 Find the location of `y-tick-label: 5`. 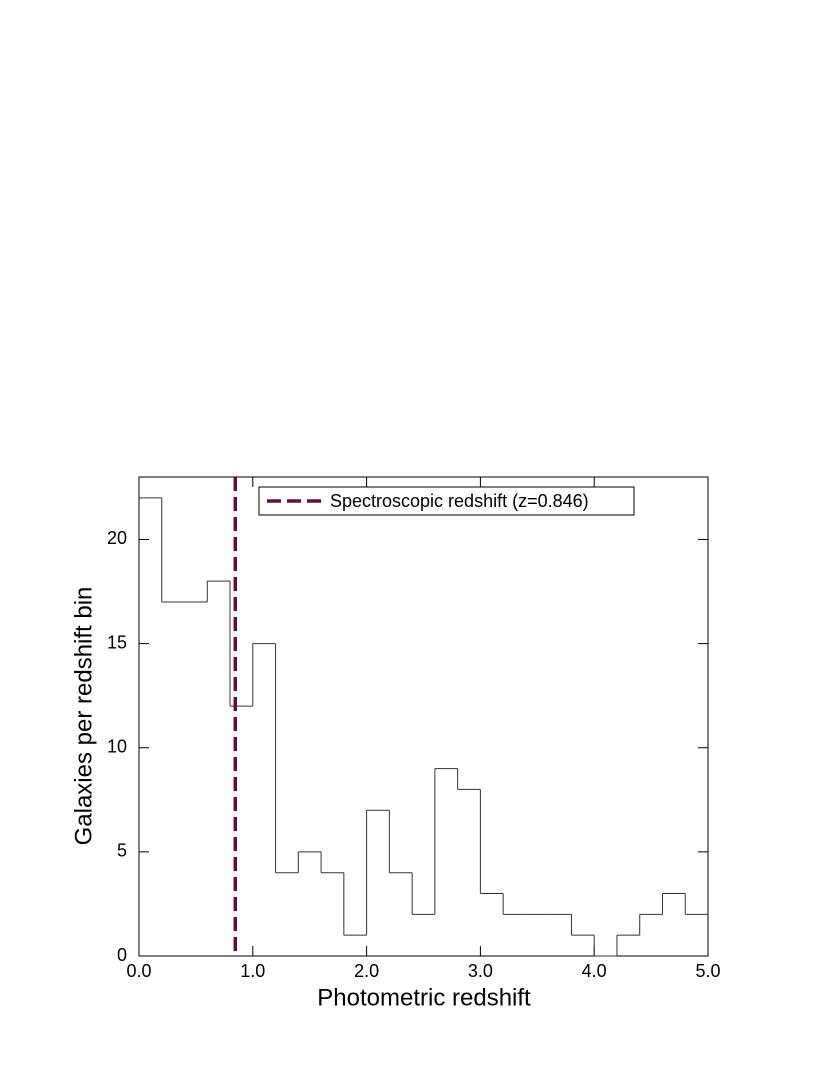

y-tick-label: 5 is located at coordinates (122, 851).